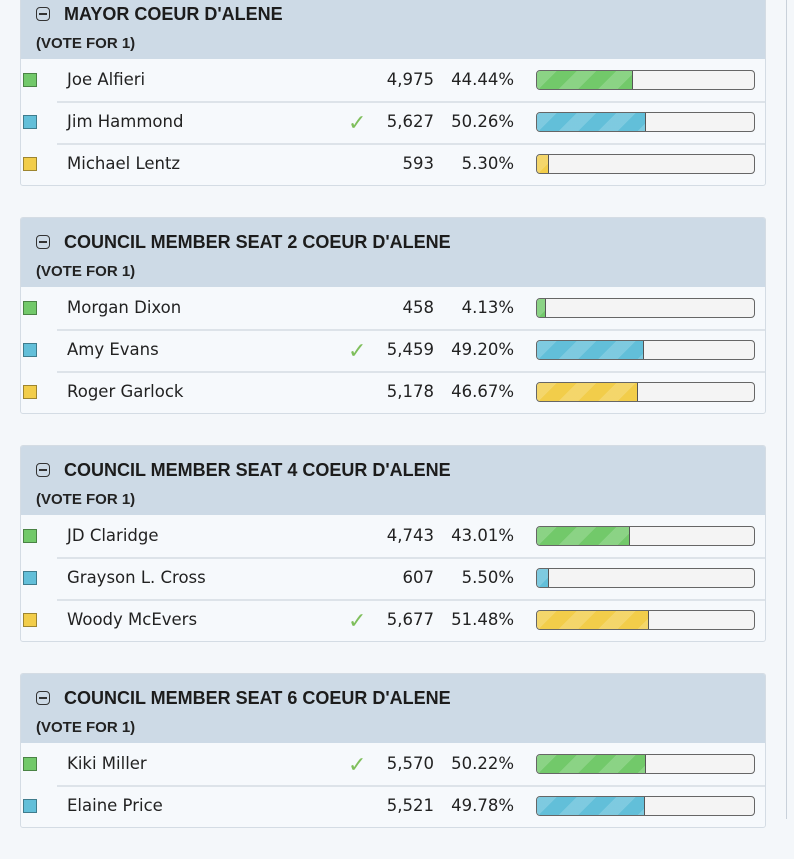 The height and width of the screenshot is (859, 794). What do you see at coordinates (125, 121) in the screenshot?
I see `candidate-name: Jim Hammond` at bounding box center [125, 121].